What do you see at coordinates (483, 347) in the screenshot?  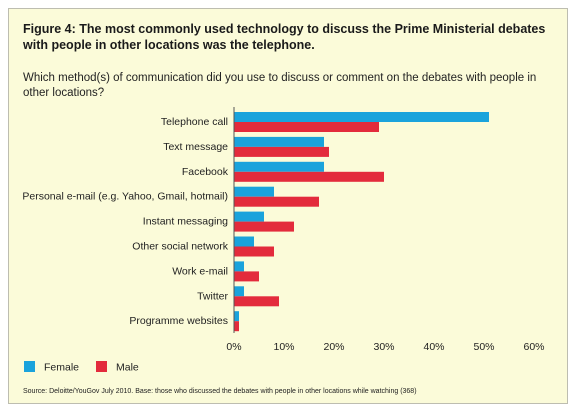 I see `x-tick-label: 50%` at bounding box center [483, 347].